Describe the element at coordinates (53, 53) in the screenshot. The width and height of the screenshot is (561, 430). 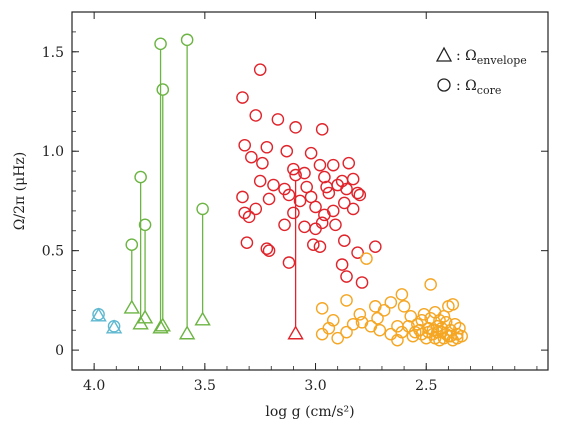
I see `y-tick-label: 1.5` at that location.